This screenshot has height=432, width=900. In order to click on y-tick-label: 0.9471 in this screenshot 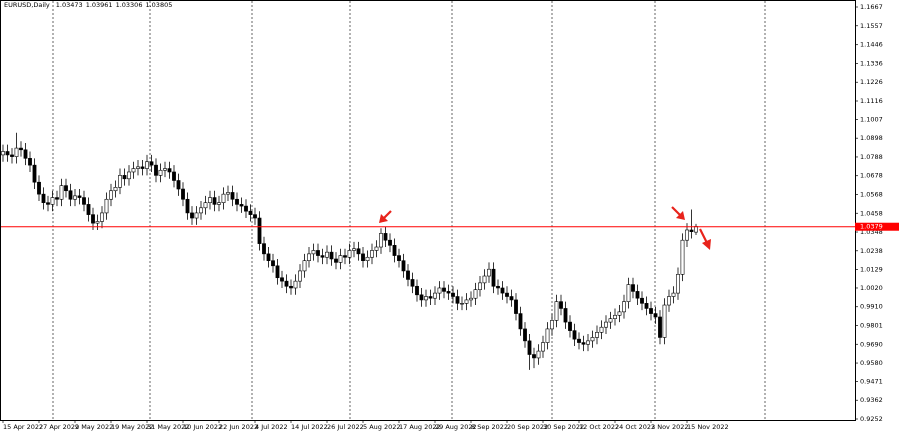, I will do `click(871, 382)`.